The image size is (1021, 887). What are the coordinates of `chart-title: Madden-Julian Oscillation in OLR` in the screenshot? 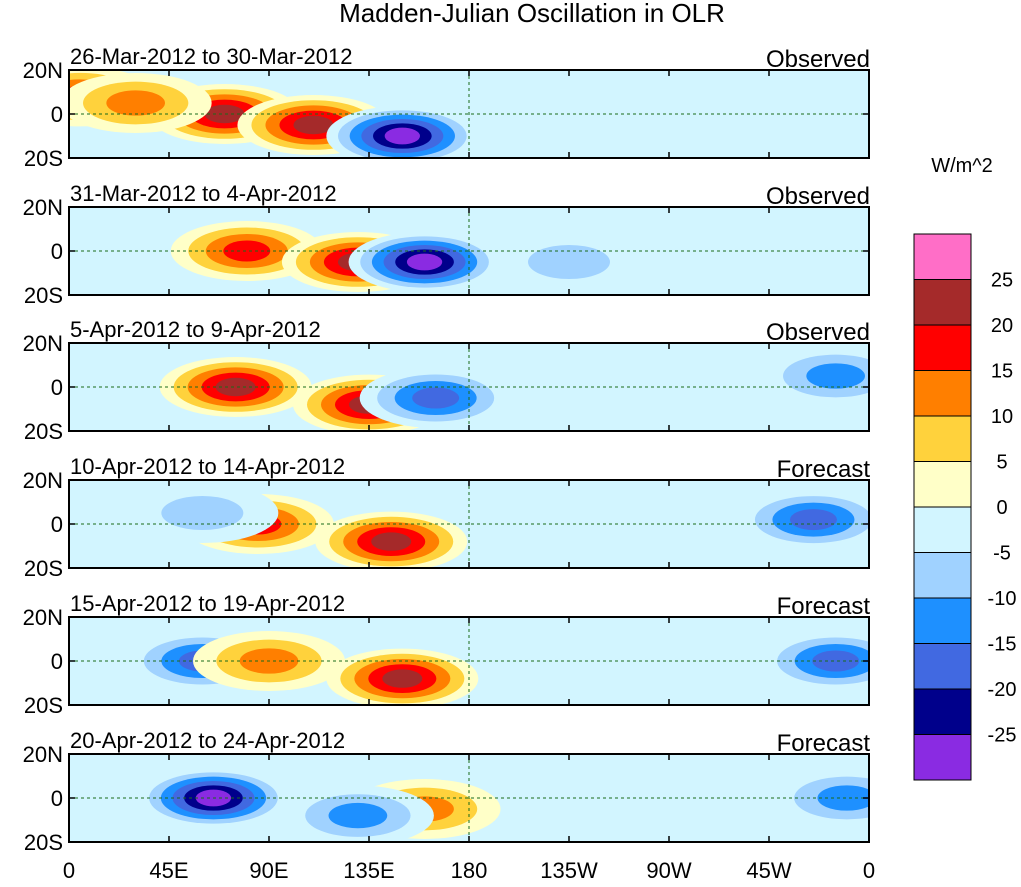 It's located at (532, 14).